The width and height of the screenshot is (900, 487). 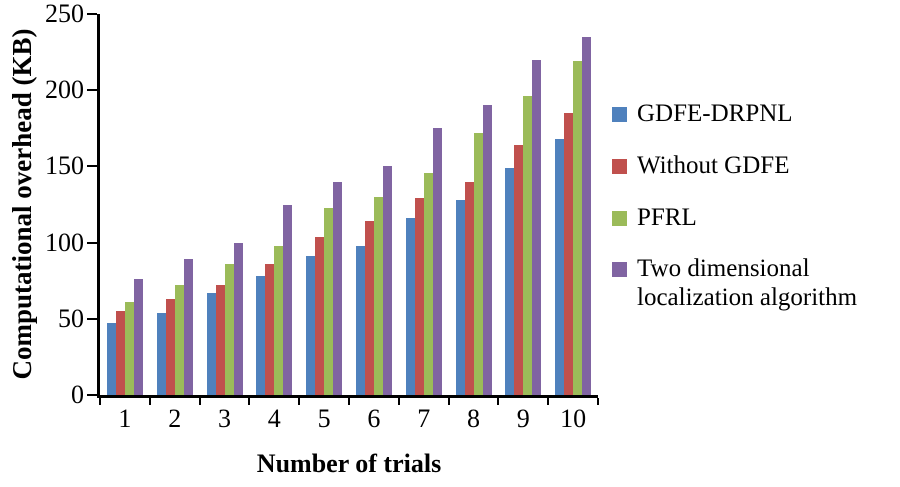 What do you see at coordinates (523, 418) in the screenshot?
I see `x-tick-label: 9` at bounding box center [523, 418].